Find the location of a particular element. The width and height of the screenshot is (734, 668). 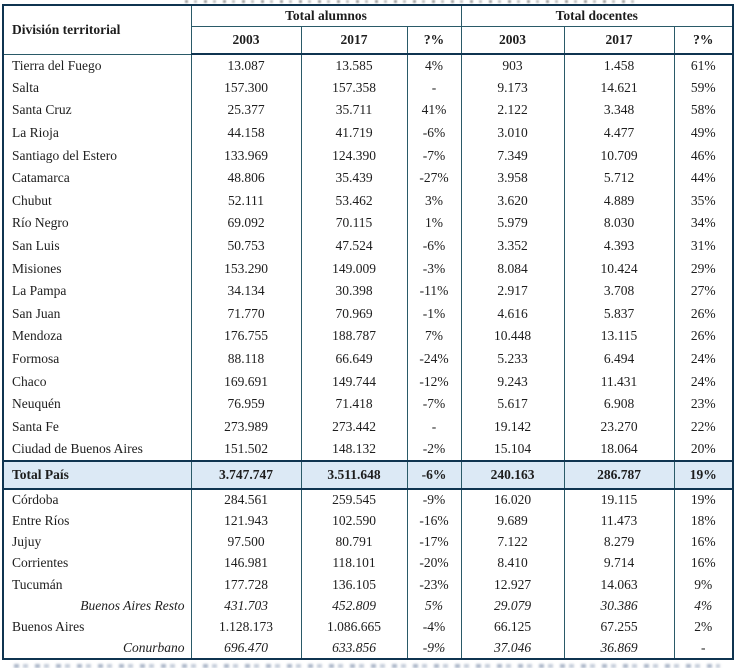

cell-alumnos-2003: 169.691 is located at coordinates (246, 381).